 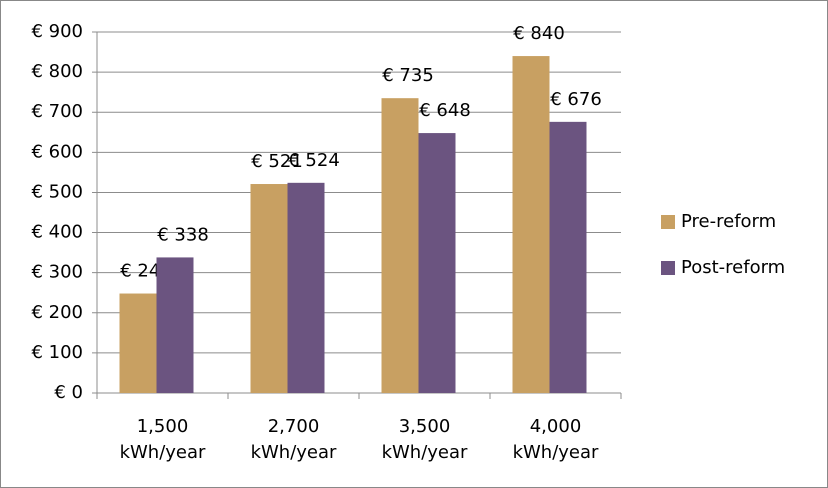 I want to click on y-tick-label: € 500, so click(x=57, y=191).